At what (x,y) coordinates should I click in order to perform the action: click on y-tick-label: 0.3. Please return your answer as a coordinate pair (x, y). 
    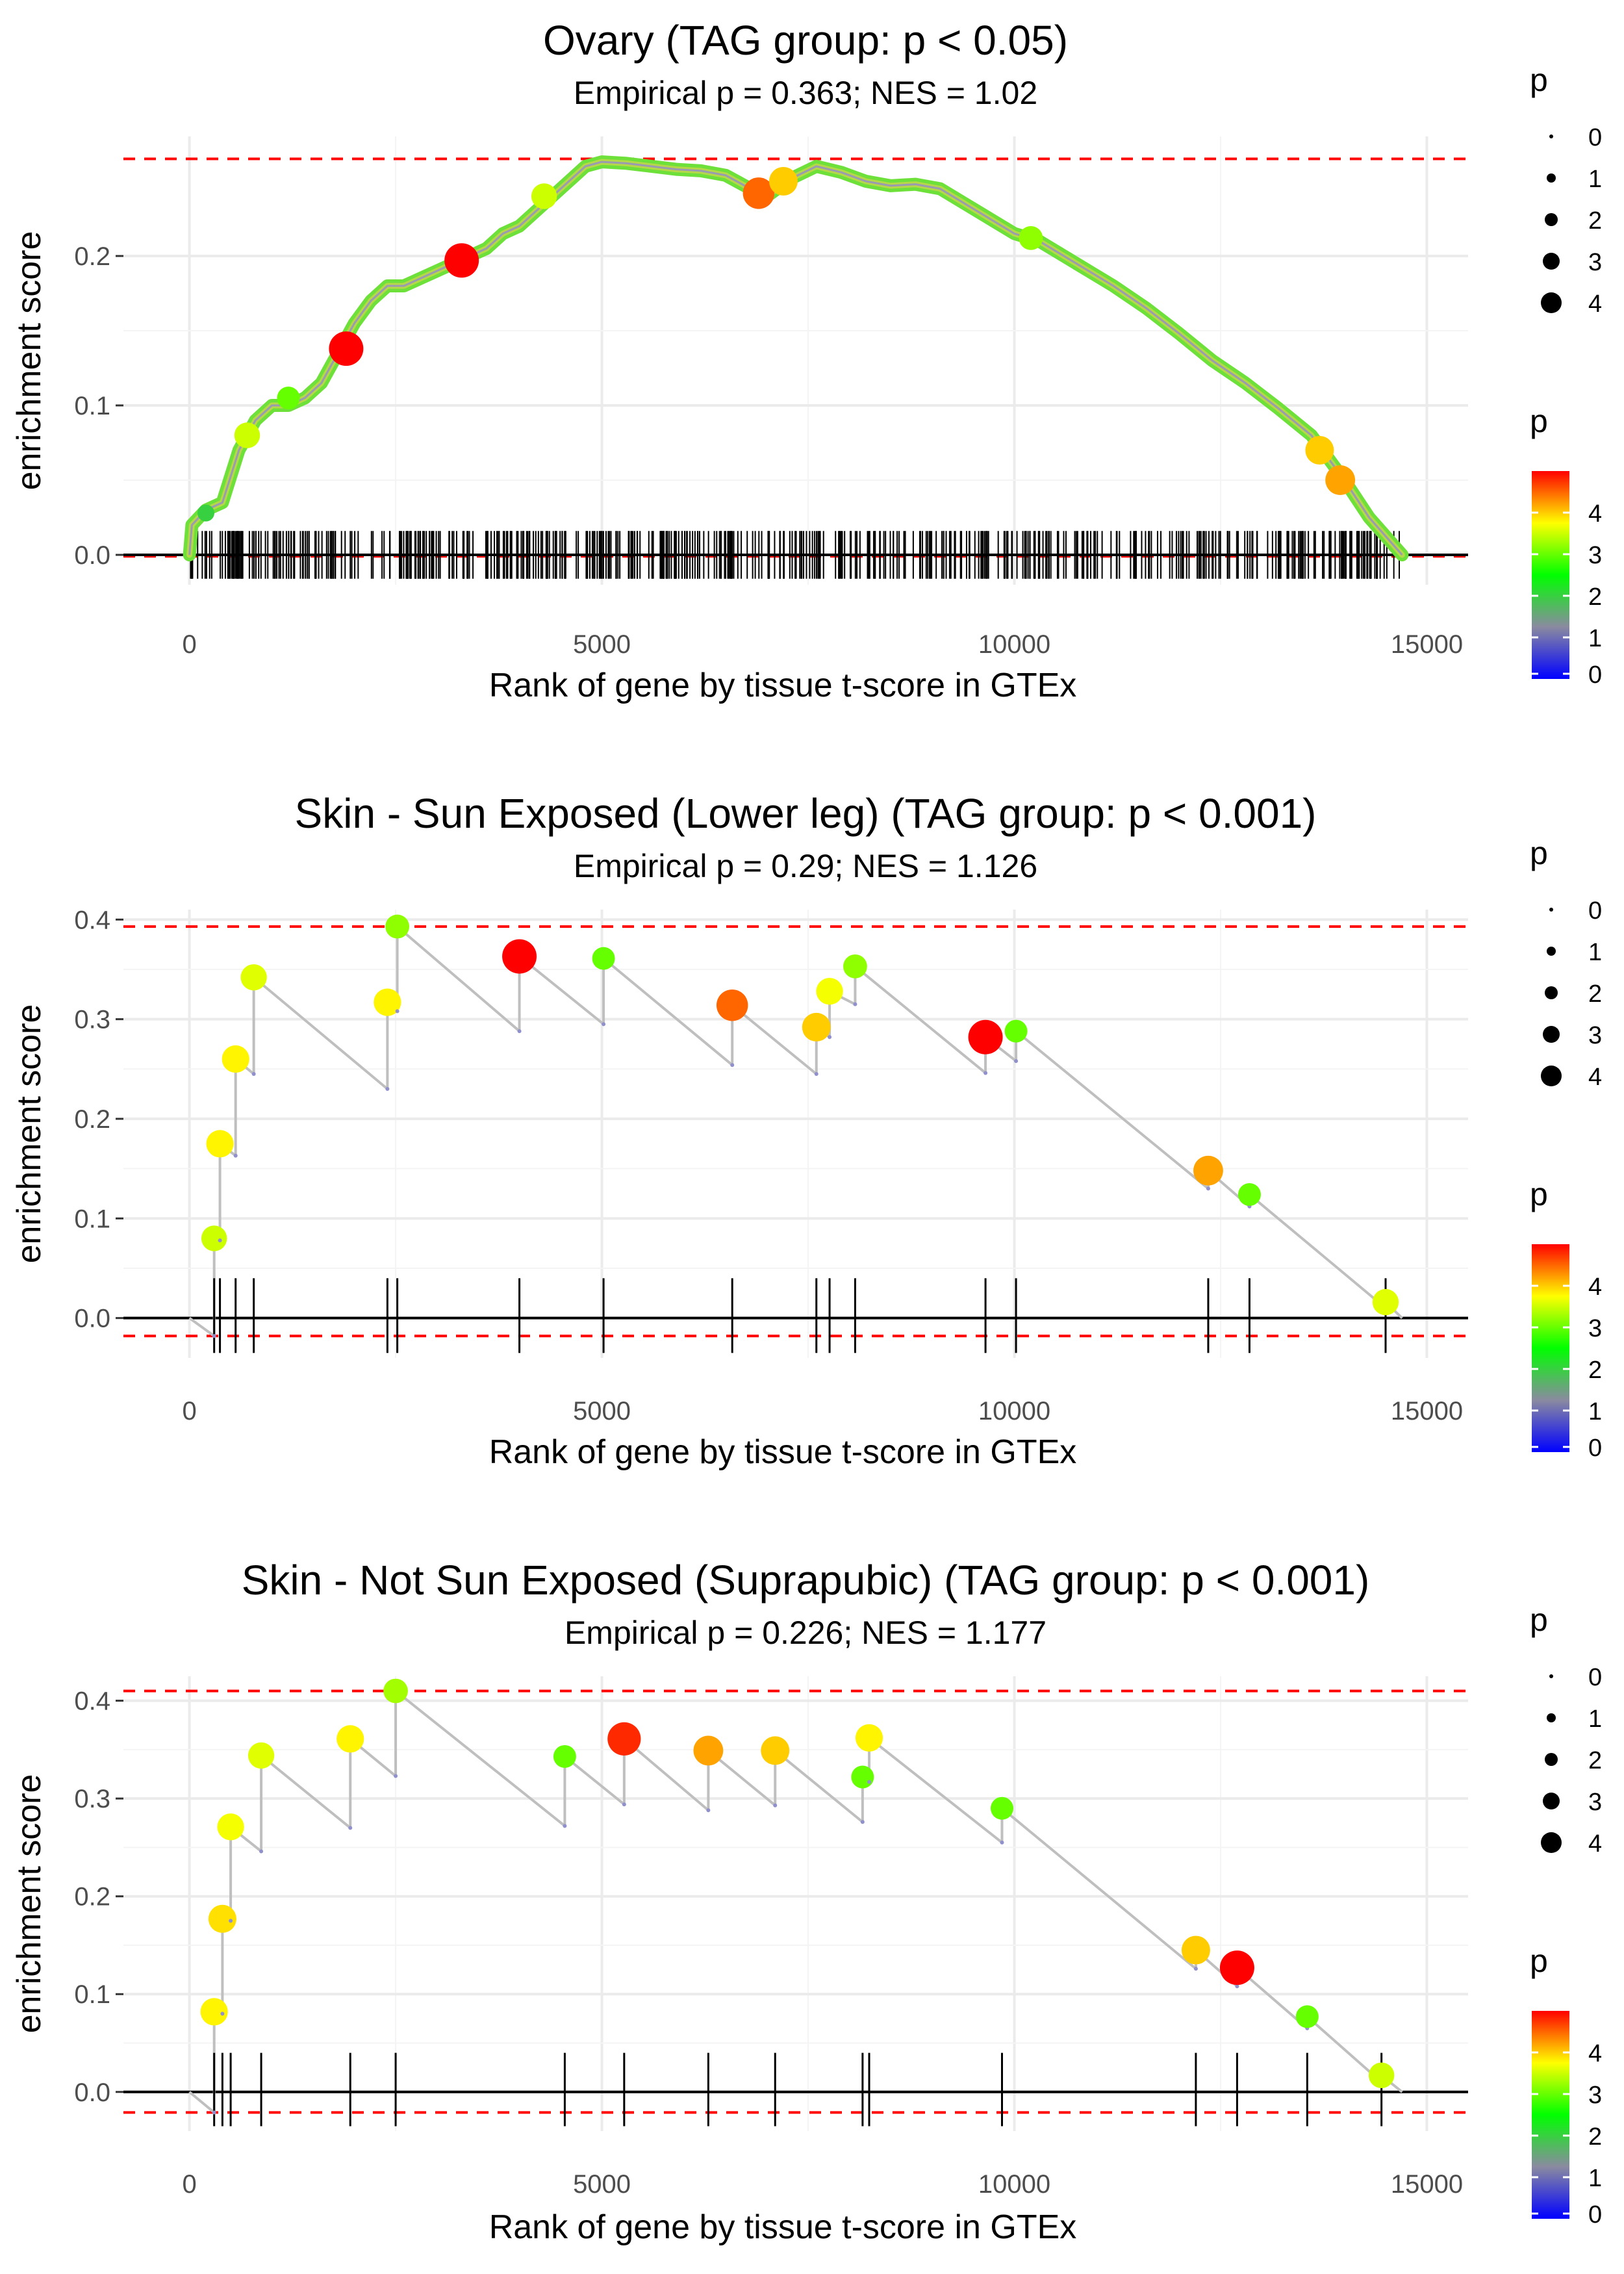
    Looking at the image, I should click on (92, 1020).